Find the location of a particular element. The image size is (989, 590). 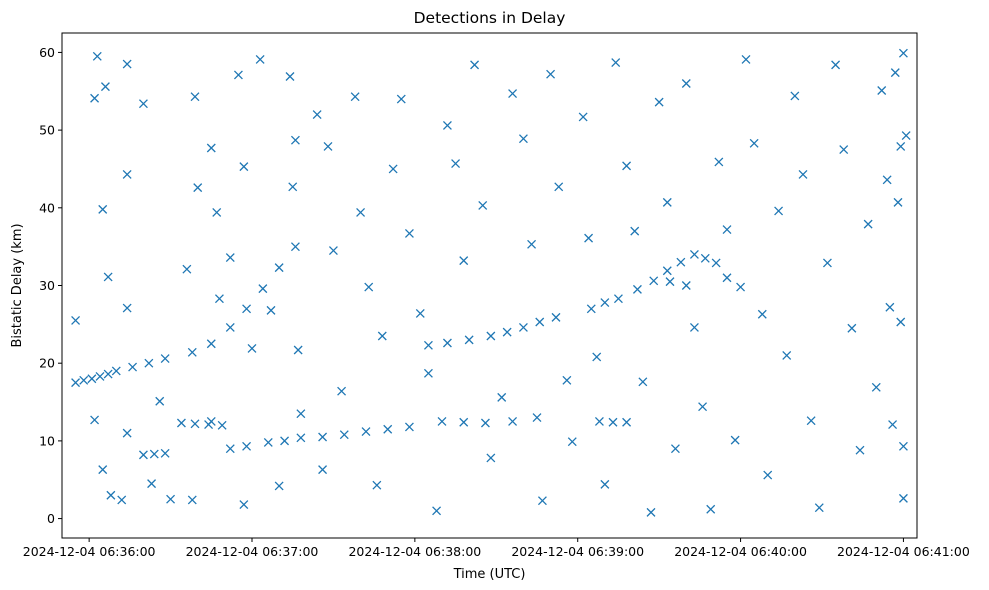

x-tick-label: 2024-12-04 06:38:00 is located at coordinates (414, 551).